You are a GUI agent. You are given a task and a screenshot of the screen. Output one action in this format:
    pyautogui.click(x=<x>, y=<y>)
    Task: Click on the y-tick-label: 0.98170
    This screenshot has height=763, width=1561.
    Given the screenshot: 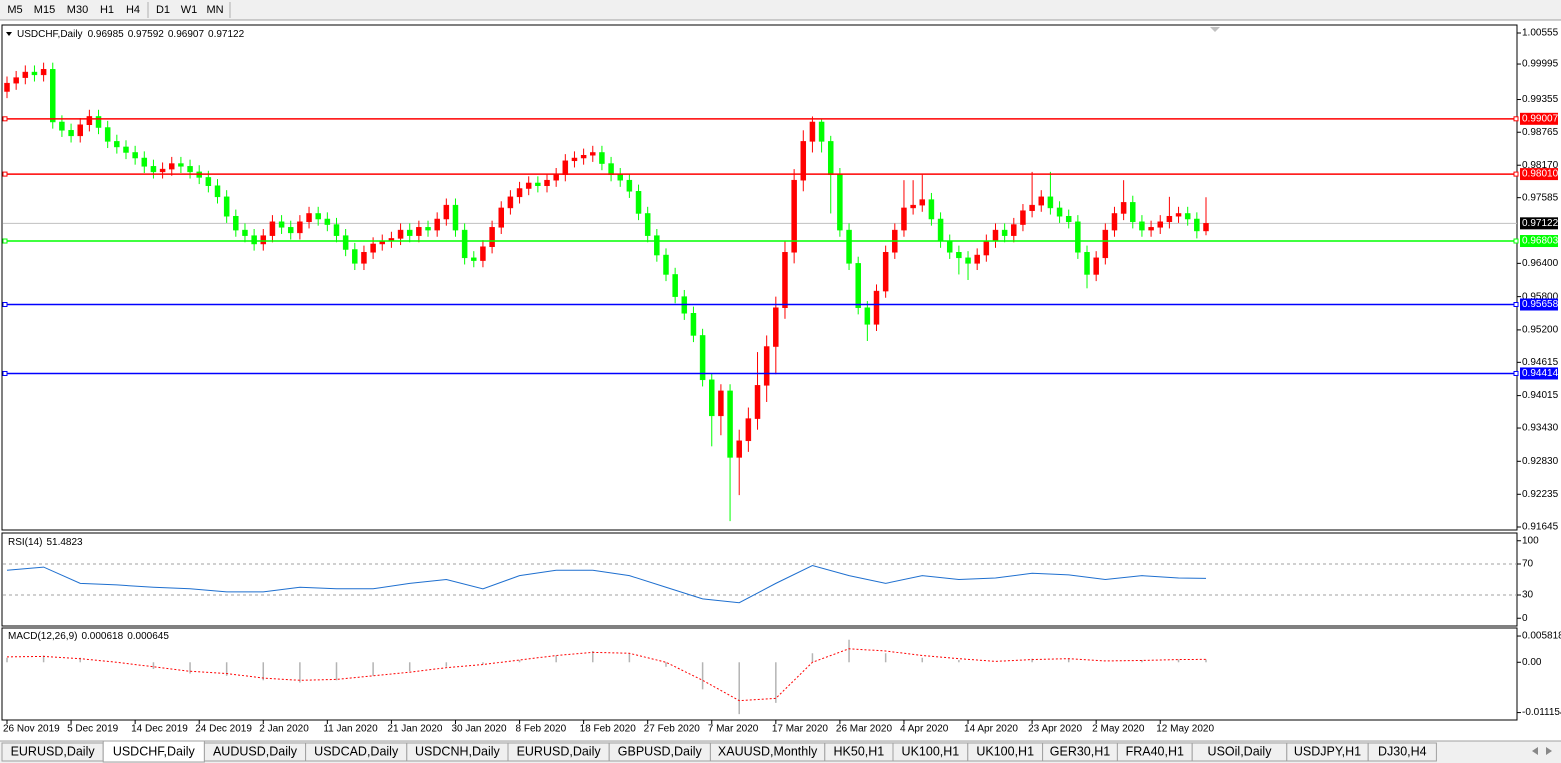 What is the action you would take?
    pyautogui.click(x=1540, y=165)
    